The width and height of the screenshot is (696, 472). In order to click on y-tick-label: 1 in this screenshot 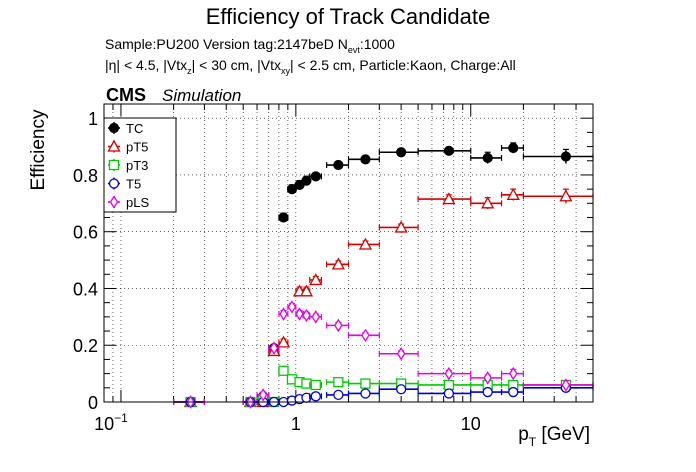, I will do `click(93, 119)`.